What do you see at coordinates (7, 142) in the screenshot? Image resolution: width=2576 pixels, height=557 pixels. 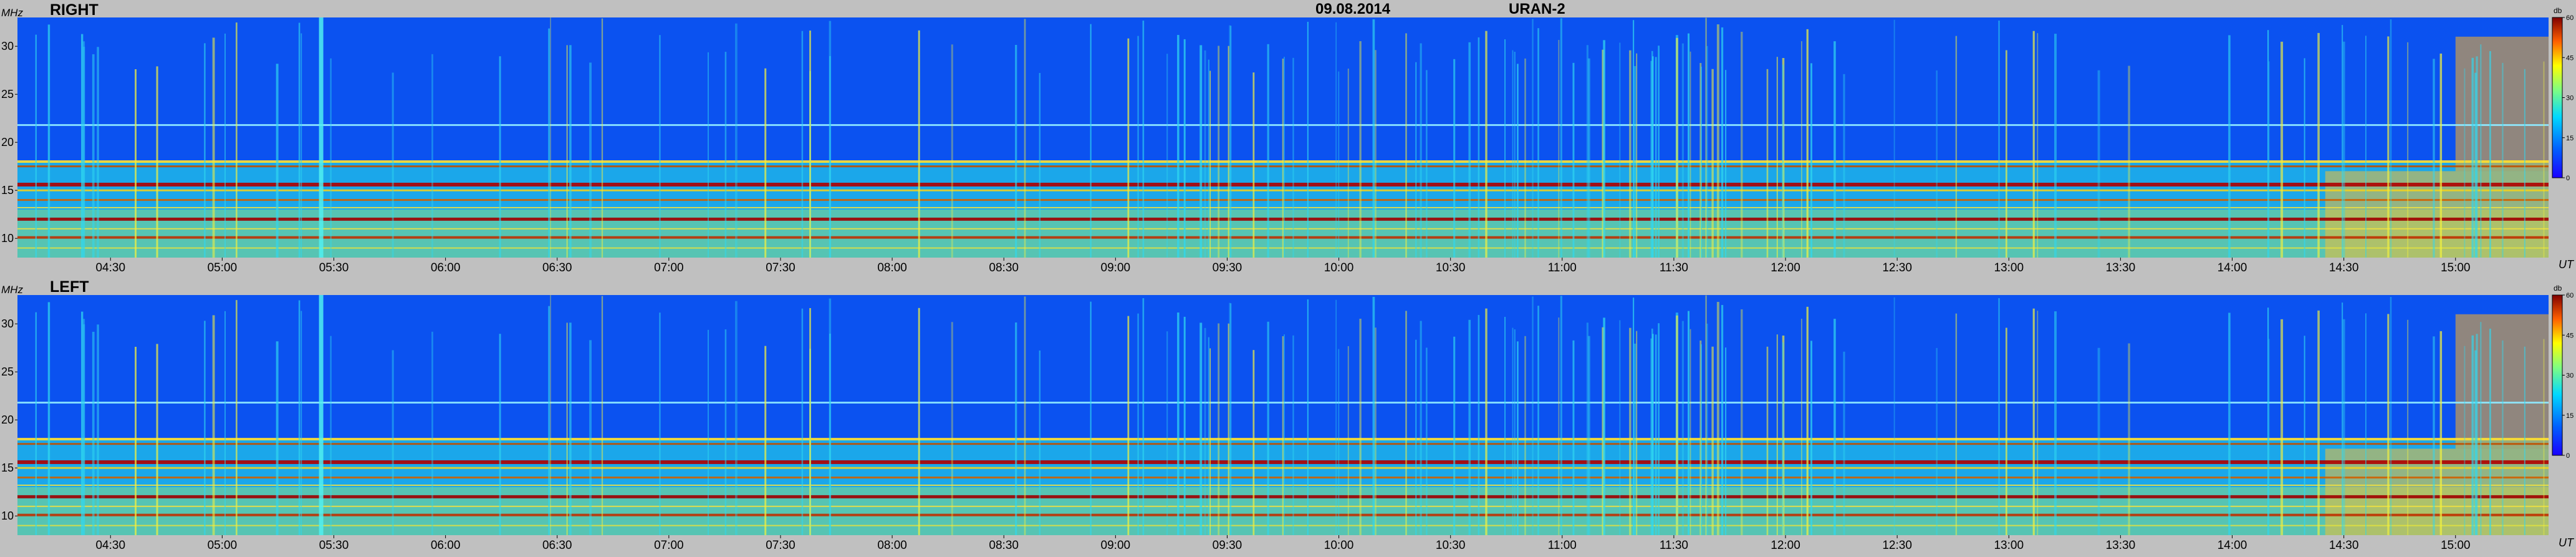 I see `y-tick-label: 20` at bounding box center [7, 142].